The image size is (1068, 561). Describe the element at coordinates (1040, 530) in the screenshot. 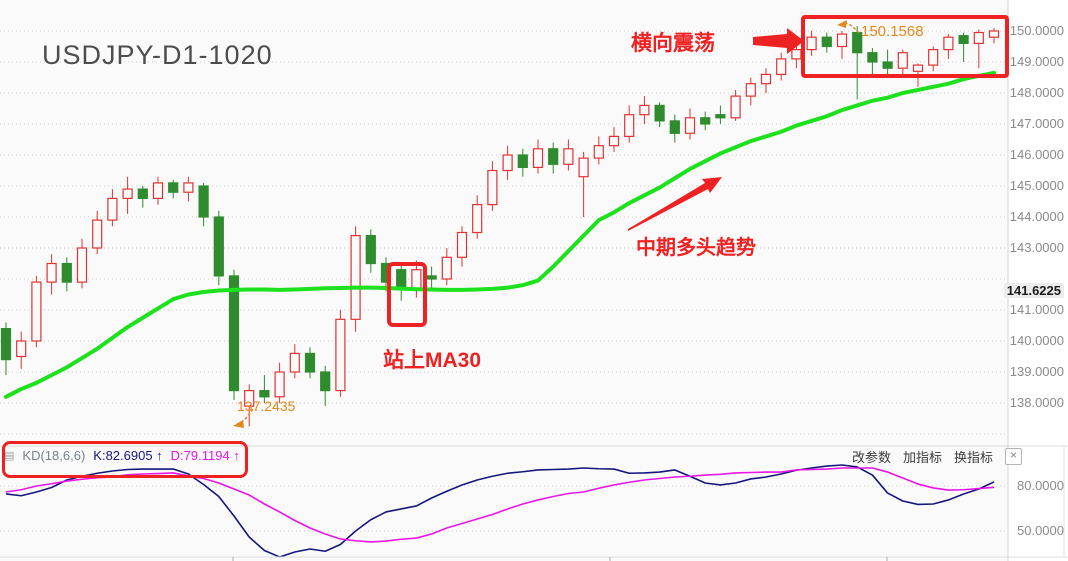

I see `price-axis-label: 50.0000` at that location.